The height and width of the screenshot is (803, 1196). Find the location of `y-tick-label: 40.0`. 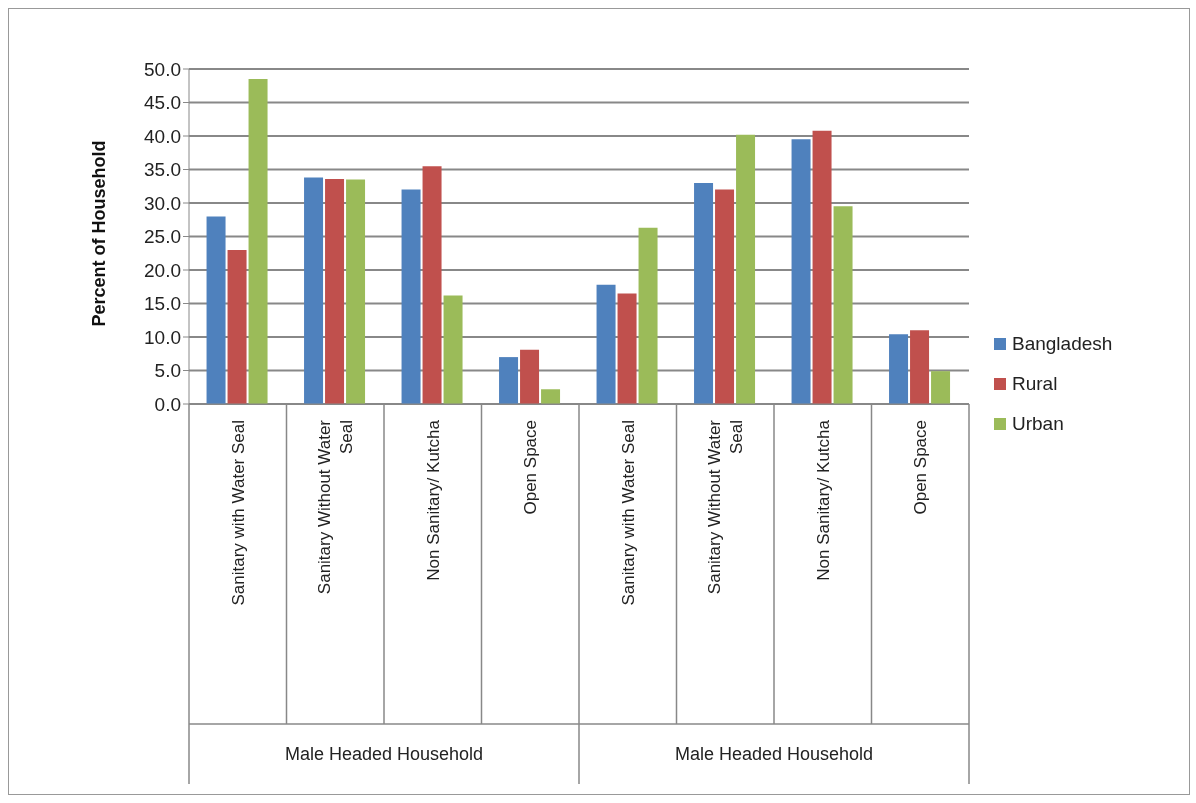

y-tick-label: 40.0 is located at coordinates (162, 136).